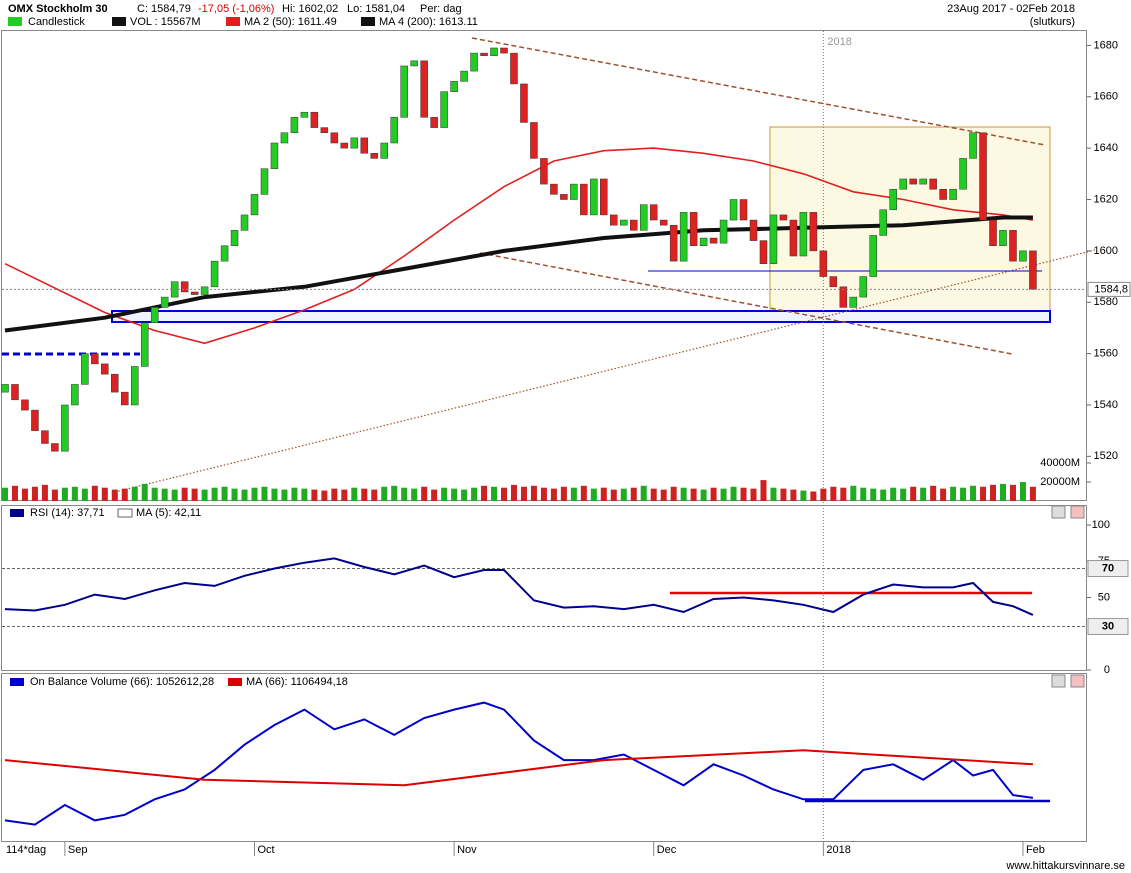 Image resolution: width=1131 pixels, height=873 pixels. I want to click on level-label: 70, so click(1108, 568).